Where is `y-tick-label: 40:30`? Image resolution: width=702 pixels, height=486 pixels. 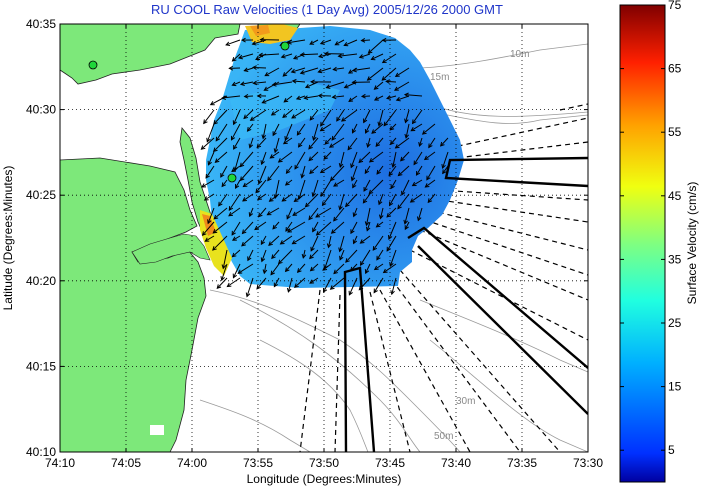 y-tick-label: 40:30 is located at coordinates (41, 110).